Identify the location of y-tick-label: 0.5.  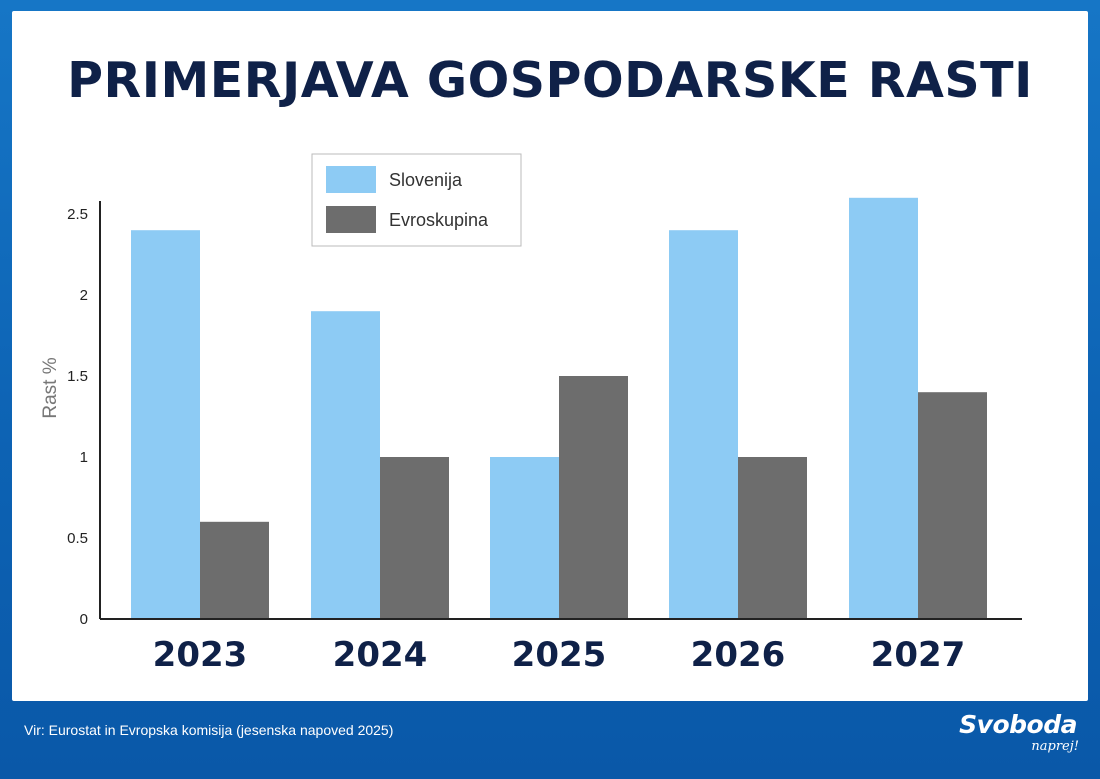
(77, 538).